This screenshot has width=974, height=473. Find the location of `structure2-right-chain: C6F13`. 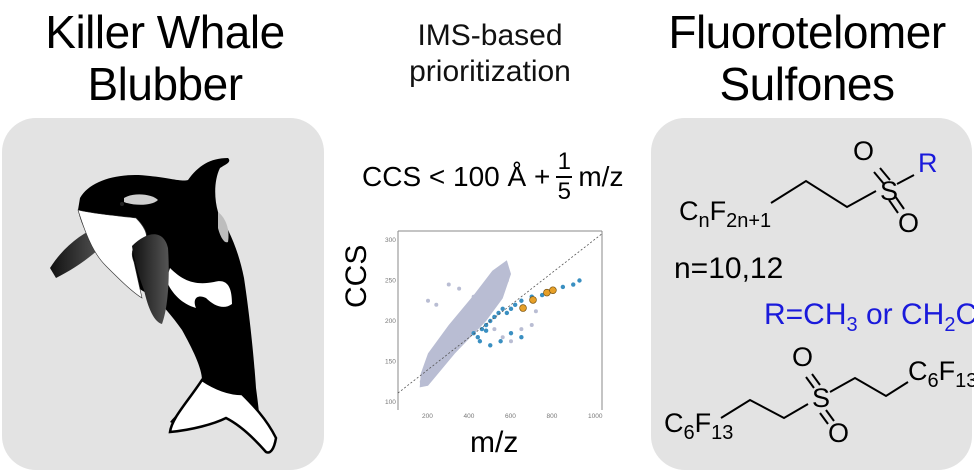

structure2-right-chain: C6F13 is located at coordinates (941, 374).